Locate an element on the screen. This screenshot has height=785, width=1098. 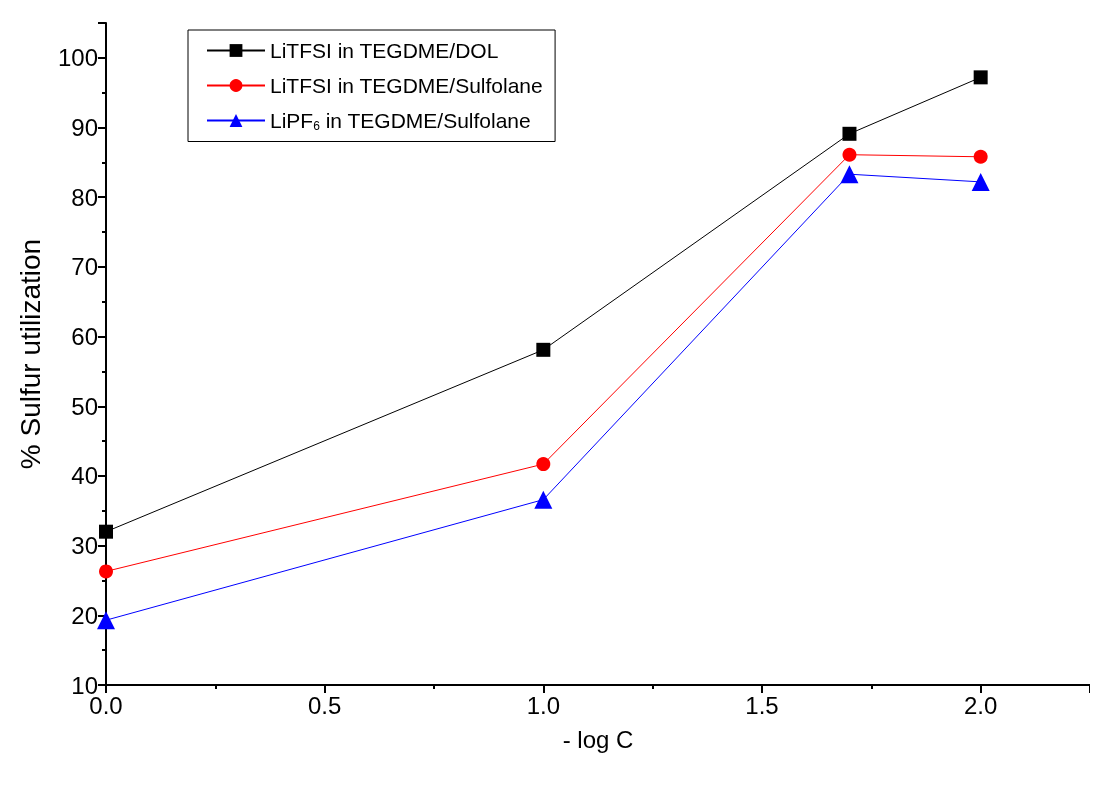
y-tick-label: 90 is located at coordinates (84, 128).